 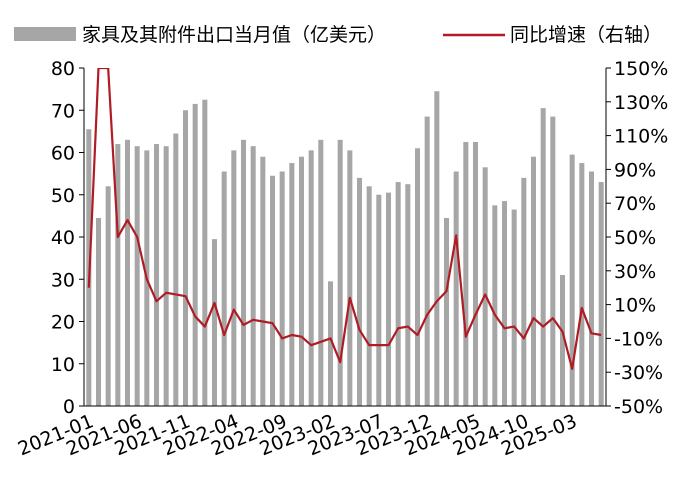 What do you see at coordinates (63, 238) in the screenshot?
I see `left-tick-label: 40` at bounding box center [63, 238].